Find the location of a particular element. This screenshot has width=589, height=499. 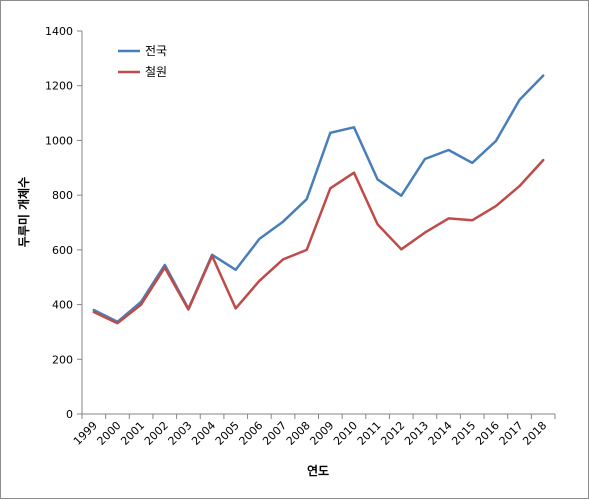

y-tick-label: 600 is located at coordinates (62, 250).